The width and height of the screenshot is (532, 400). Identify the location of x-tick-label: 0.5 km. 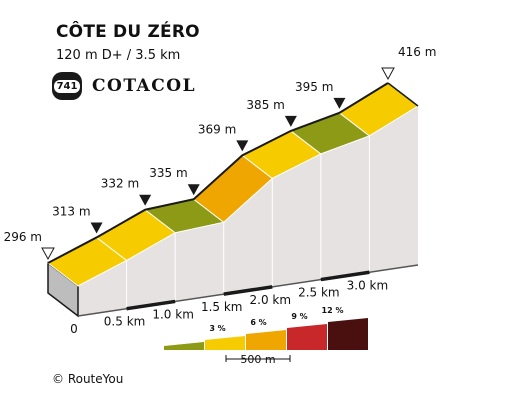
(125, 322).